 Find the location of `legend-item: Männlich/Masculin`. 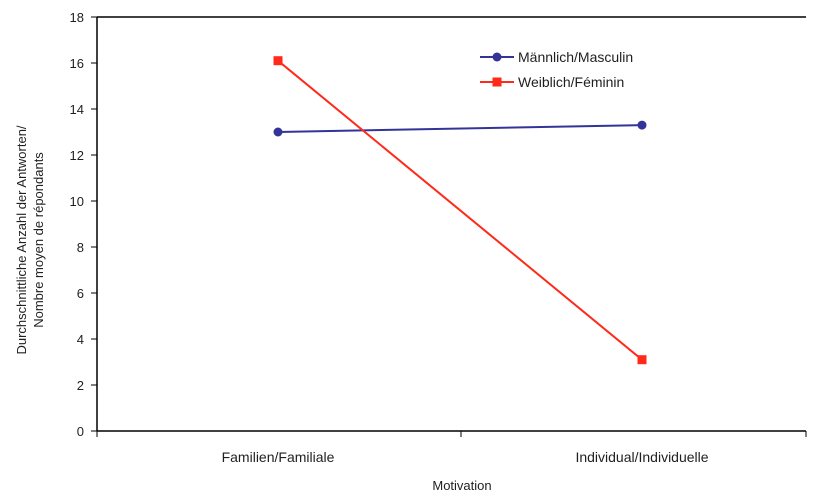

legend-item: Männlich/Masculin is located at coordinates (556, 57).